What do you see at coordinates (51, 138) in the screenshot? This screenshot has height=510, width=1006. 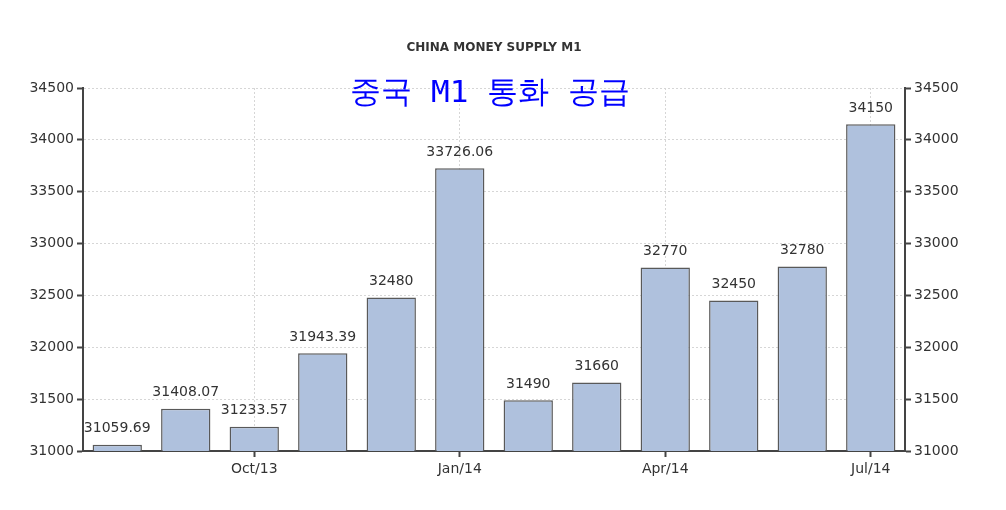 I see `y-tick-label: 34000` at bounding box center [51, 138].